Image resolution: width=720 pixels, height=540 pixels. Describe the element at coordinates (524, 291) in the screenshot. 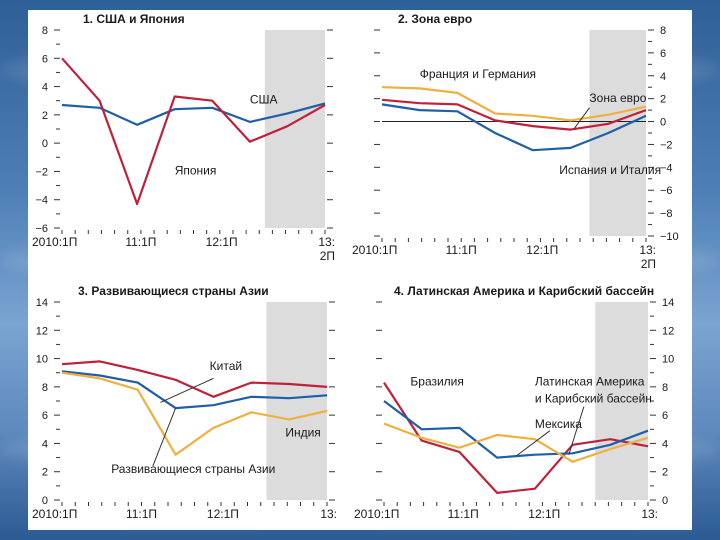

I see `chart-title: 4. Латинская Америка и Карибский бассейн` at that location.